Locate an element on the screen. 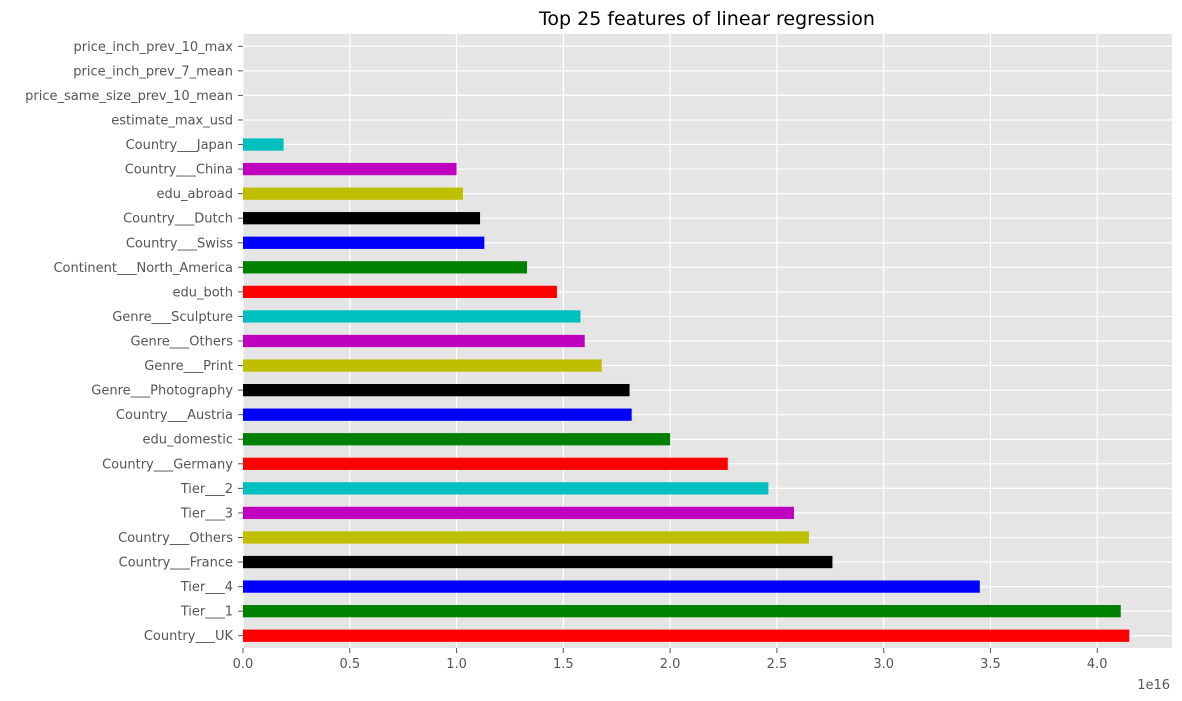  bar-genre-sculpture is located at coordinates (412, 316).